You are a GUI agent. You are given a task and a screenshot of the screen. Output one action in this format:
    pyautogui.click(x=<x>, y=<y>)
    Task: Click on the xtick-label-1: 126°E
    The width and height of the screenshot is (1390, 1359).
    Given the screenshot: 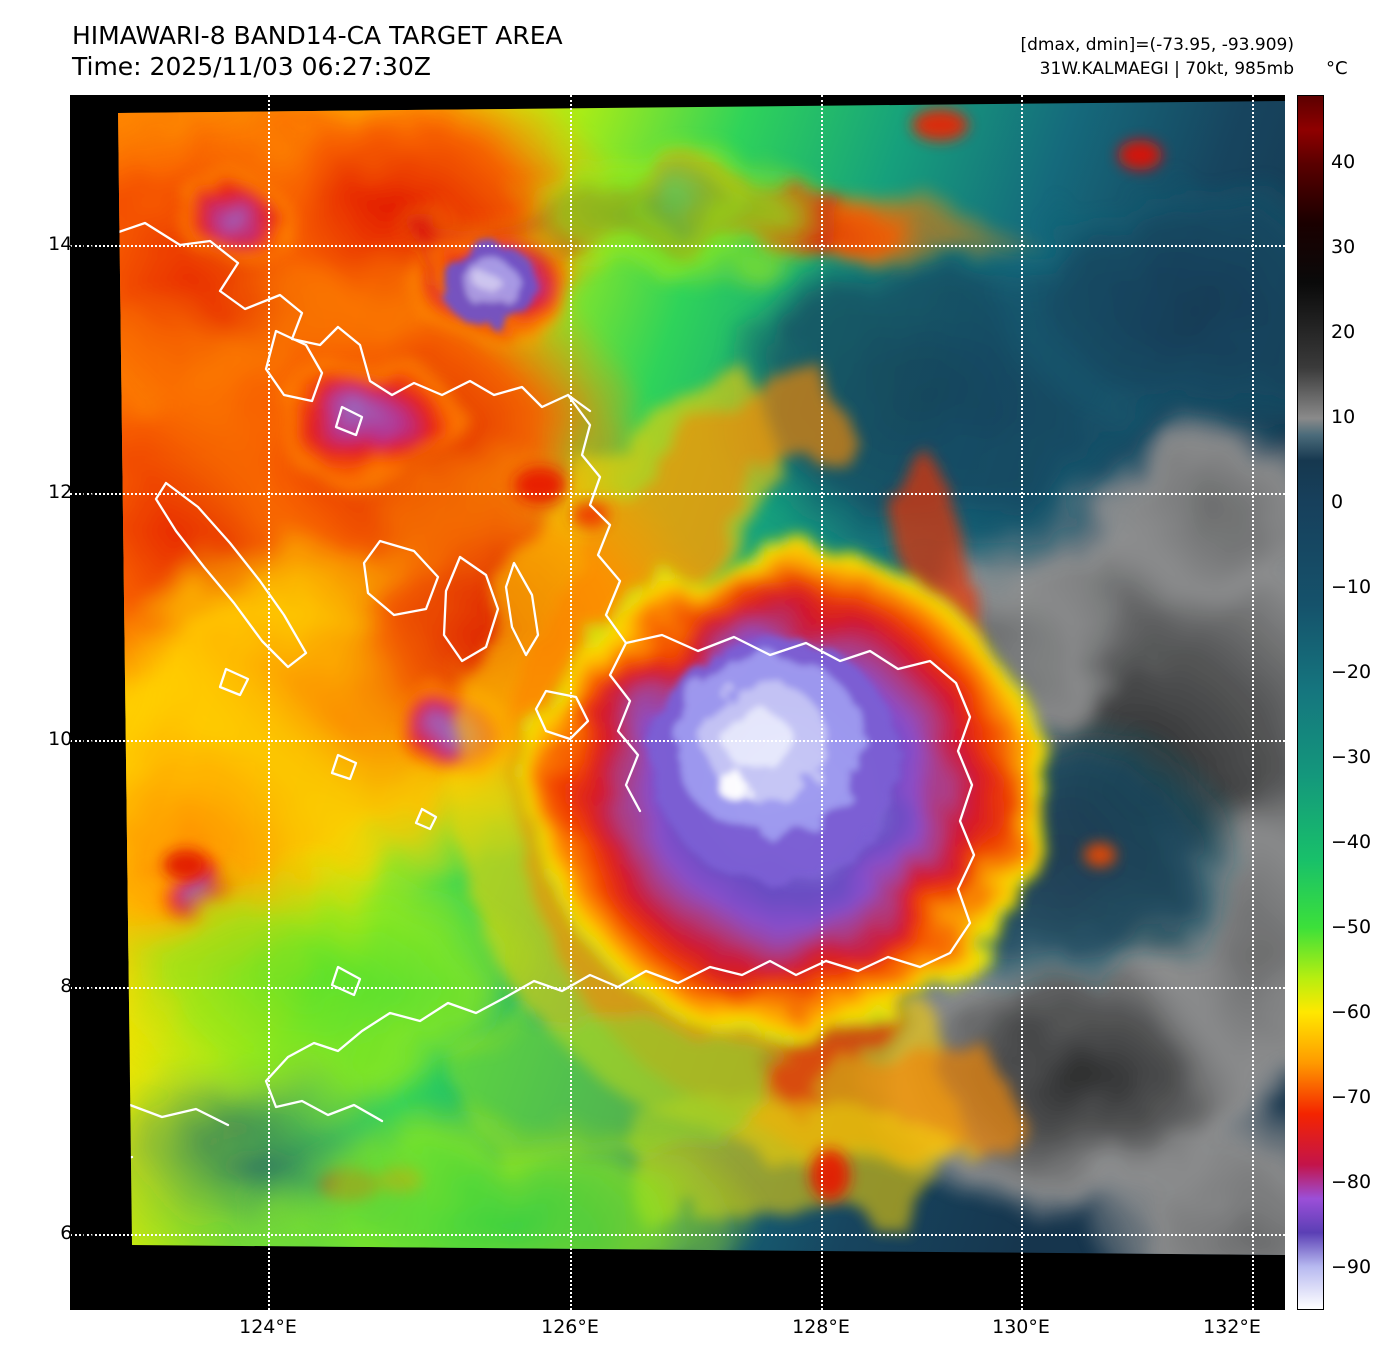 What is the action you would take?
    pyautogui.click(x=570, y=1327)
    